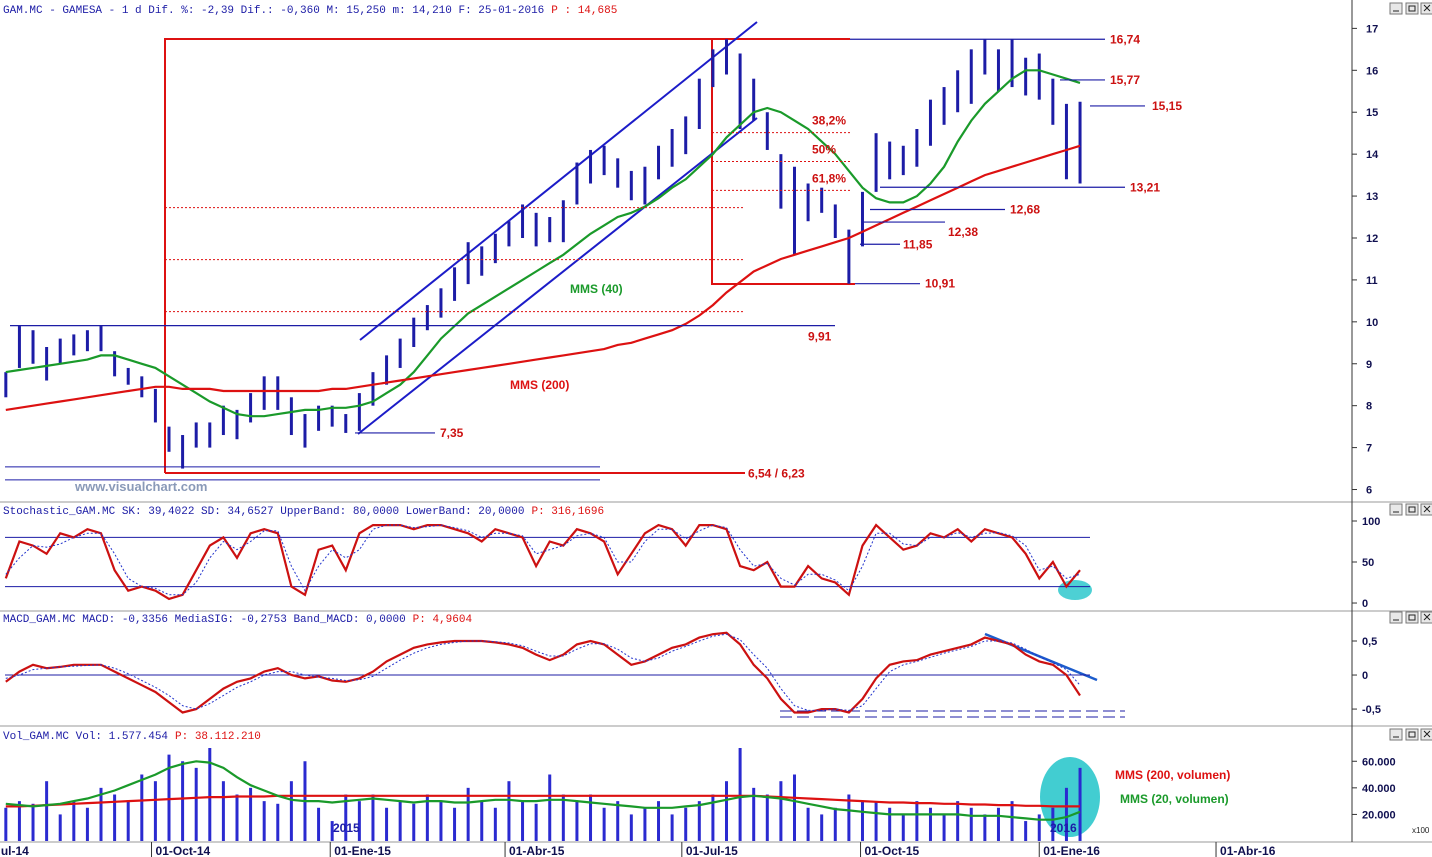 This screenshot has width=1432, height=857. I want to click on level-label: 15,15, so click(1167, 106).